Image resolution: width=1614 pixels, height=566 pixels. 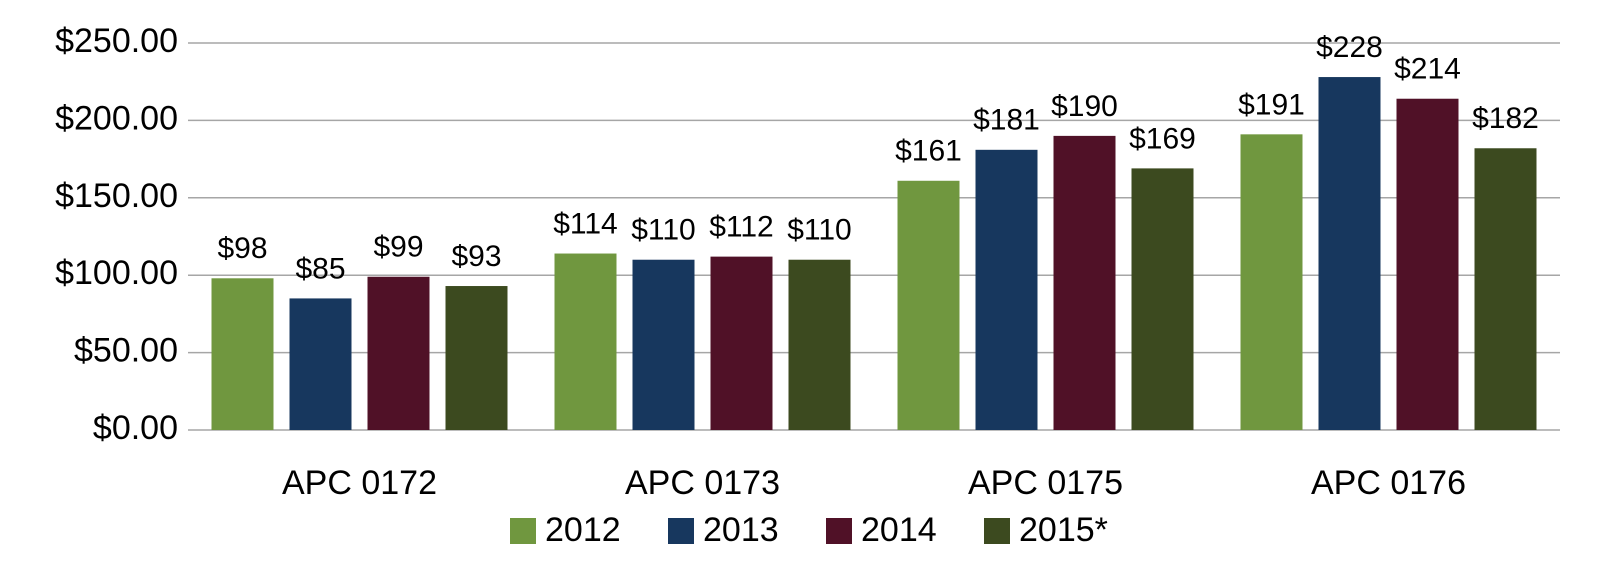 What do you see at coordinates (1349, 47) in the screenshot?
I see `data-label: $228` at bounding box center [1349, 47].